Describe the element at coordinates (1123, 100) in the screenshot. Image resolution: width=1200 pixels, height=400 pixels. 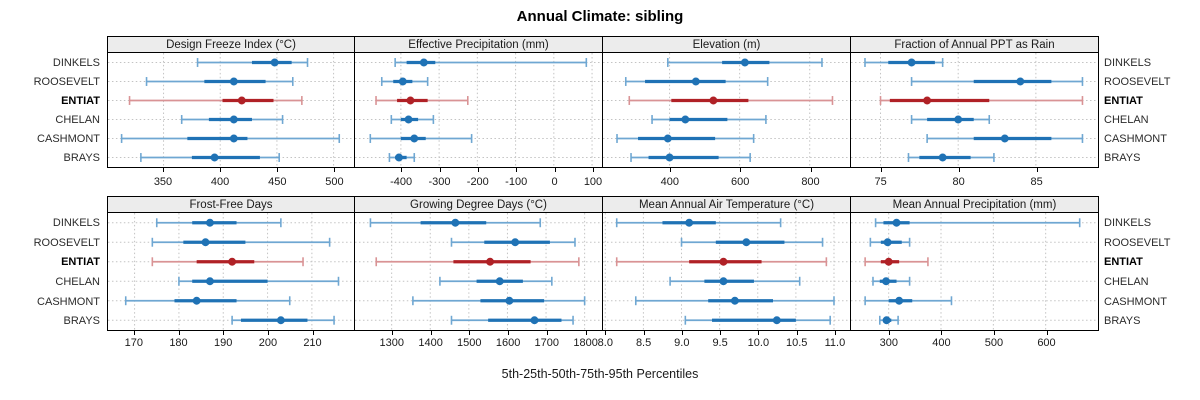
I see `site-label-right: ENTIAT` at that location.